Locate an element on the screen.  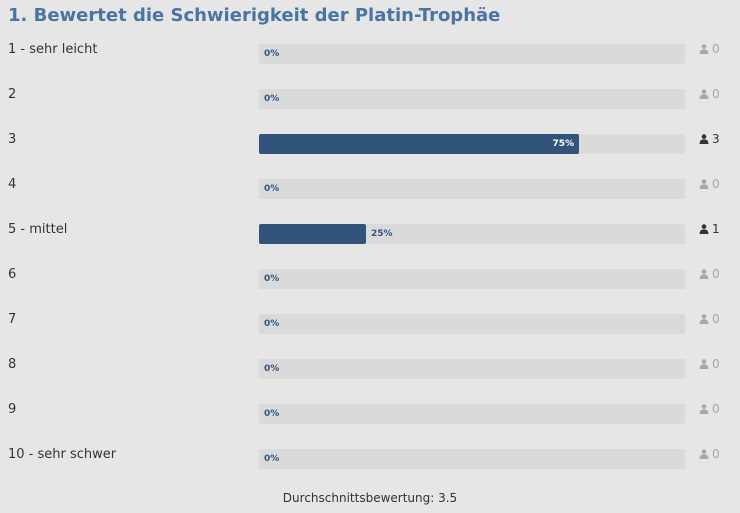
average-rating-value: 3.5 is located at coordinates (448, 498).